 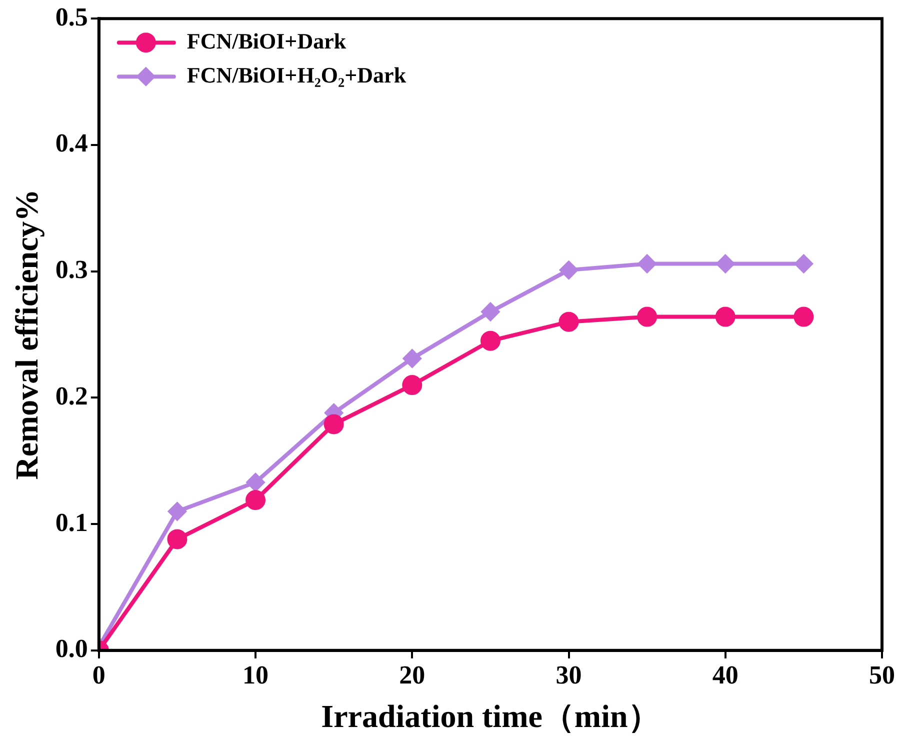 I want to click on x-tick-label: 0, so click(x=99, y=675).